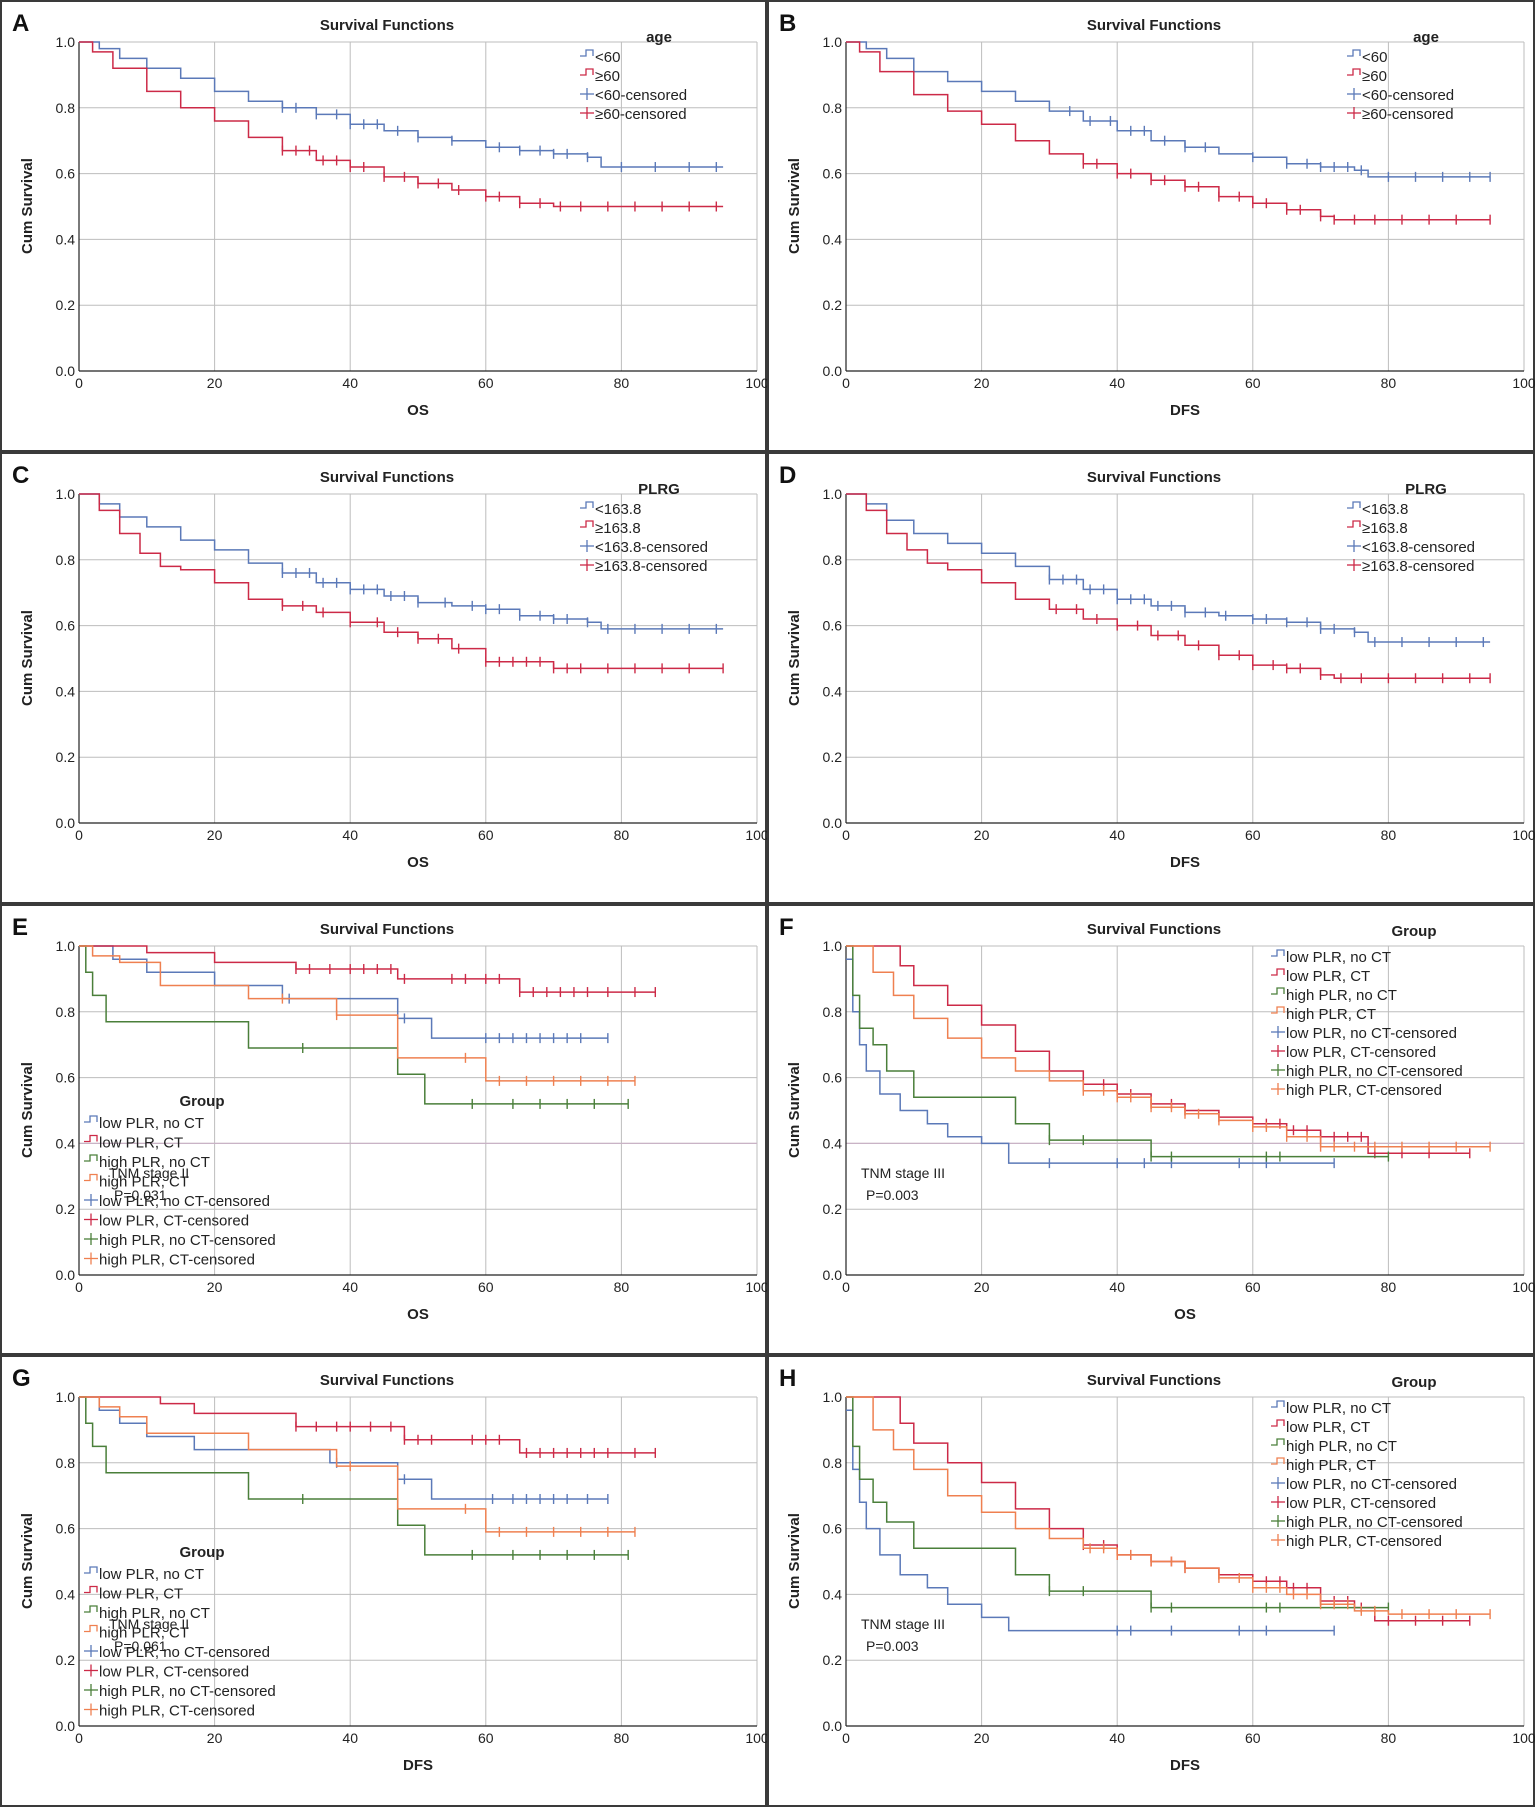  What do you see at coordinates (833, 946) in the screenshot?
I see `y-tick-label: 1.0` at bounding box center [833, 946].